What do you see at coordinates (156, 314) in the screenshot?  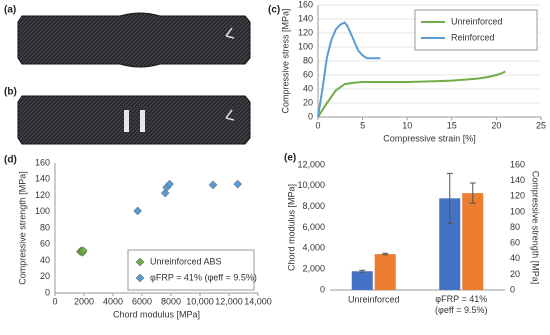 I see `x-axis-label: Chord modulus [MPa]` at bounding box center [156, 314].